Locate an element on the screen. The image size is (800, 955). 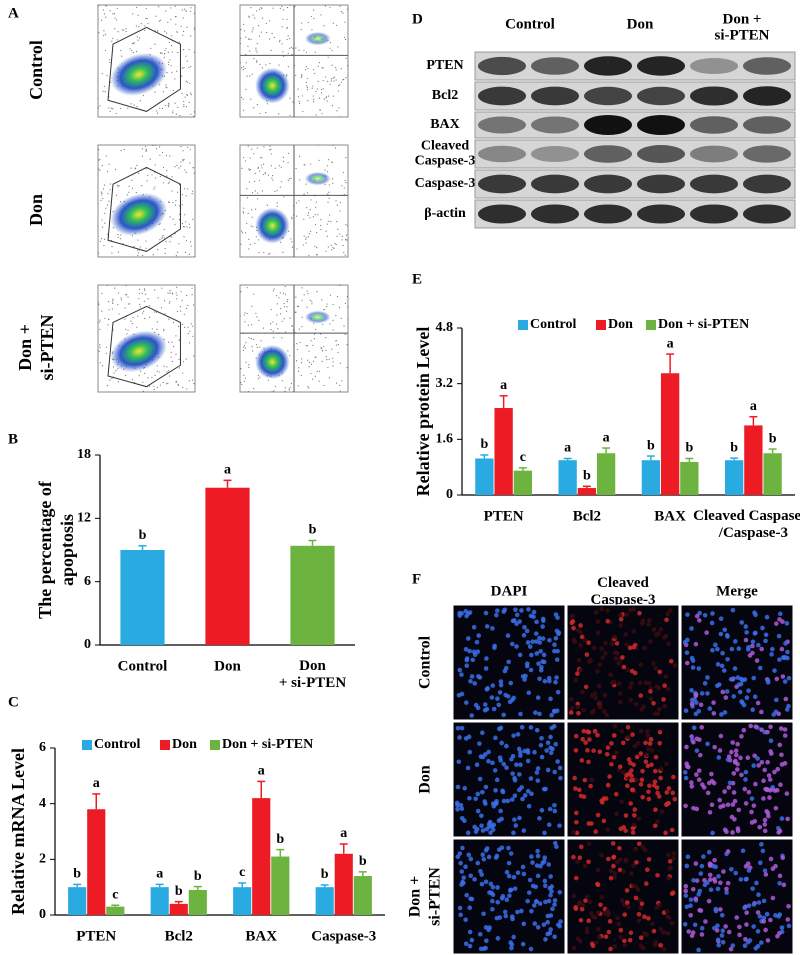
y-axis-label: apoptosis is located at coordinates (67, 550).